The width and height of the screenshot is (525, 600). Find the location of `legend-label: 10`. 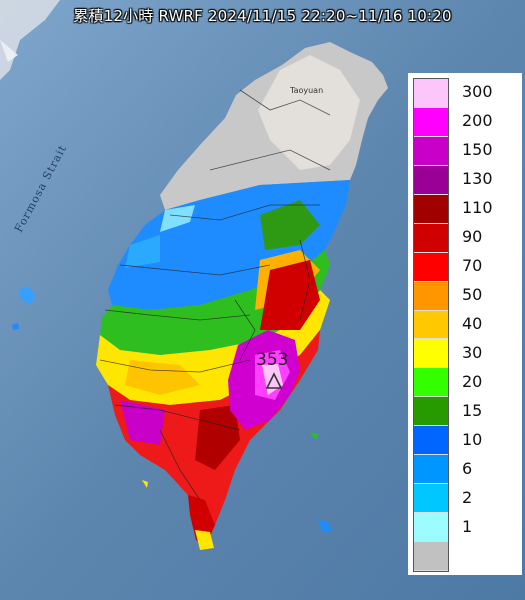

legend-label: 10 is located at coordinates (472, 439).